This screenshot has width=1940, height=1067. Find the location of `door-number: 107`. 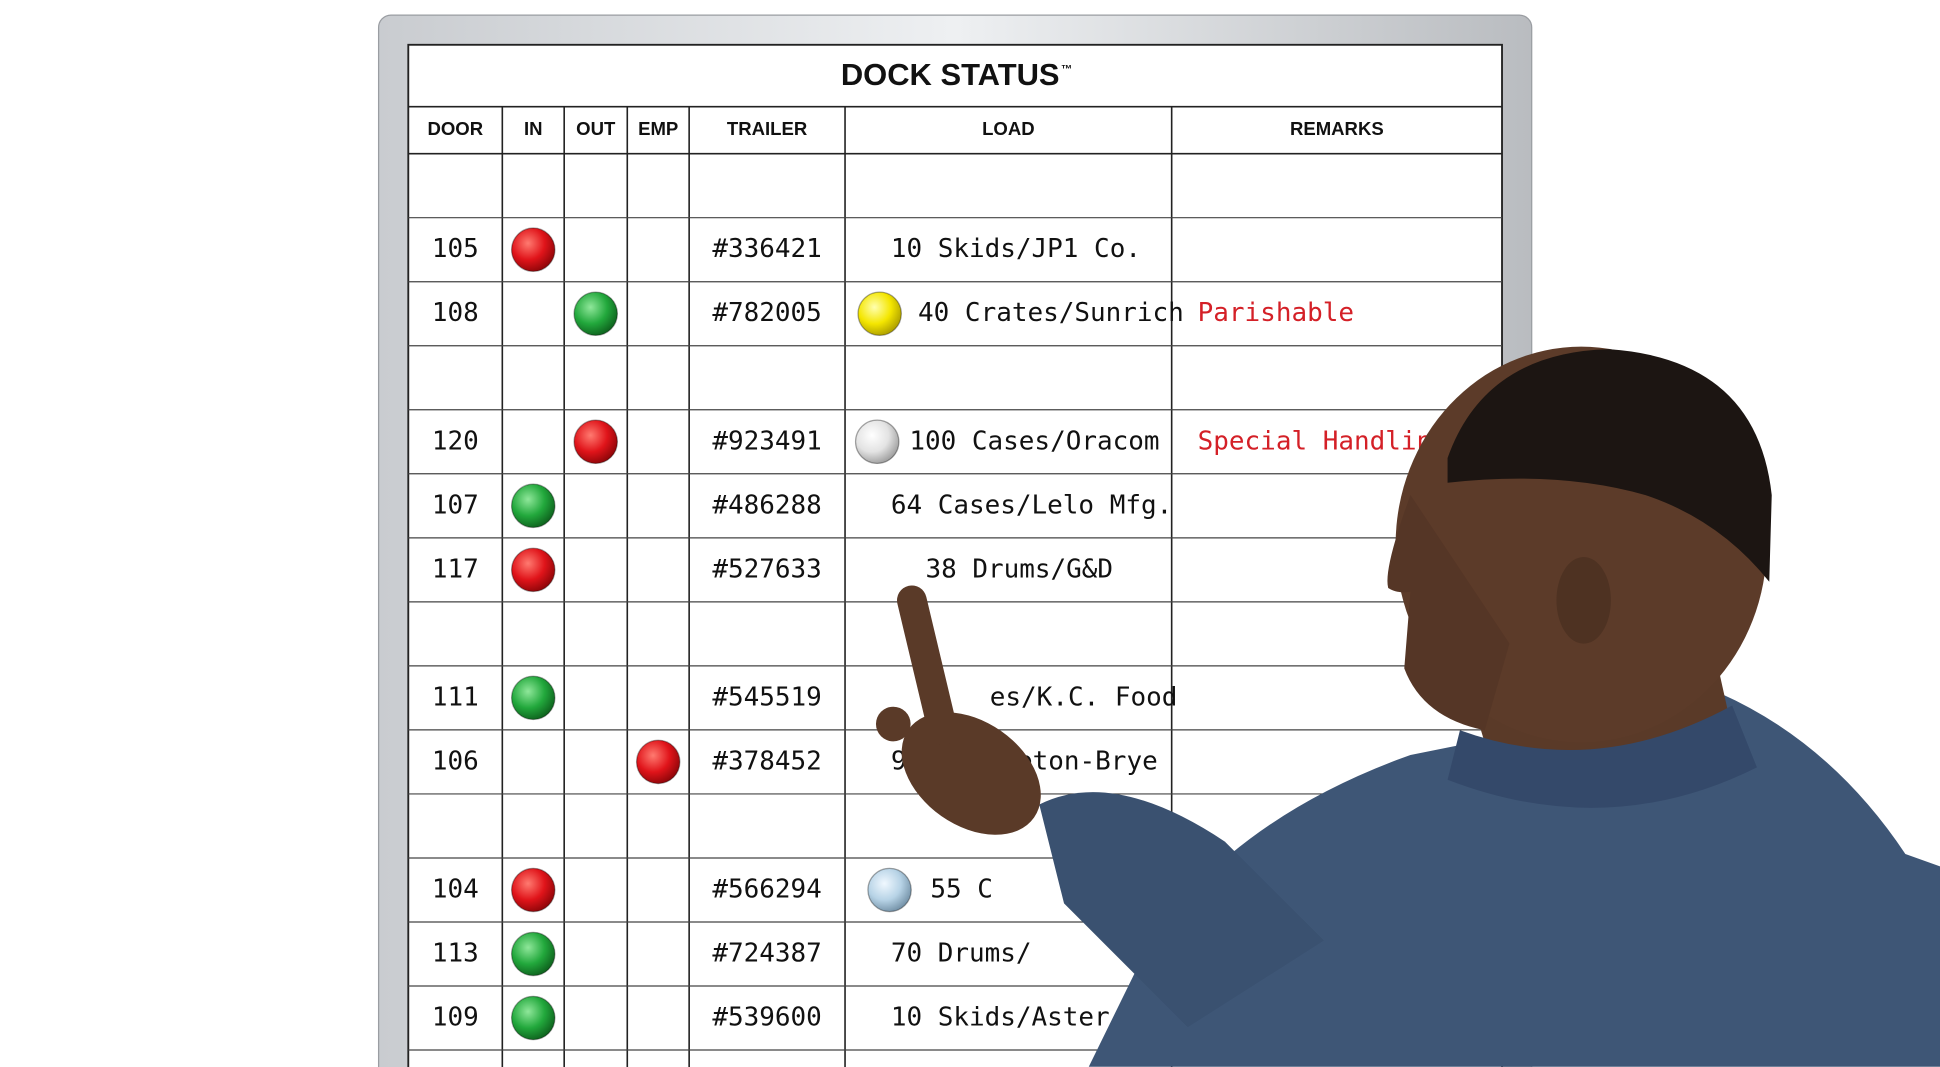

door-number: 107 is located at coordinates (455, 505).